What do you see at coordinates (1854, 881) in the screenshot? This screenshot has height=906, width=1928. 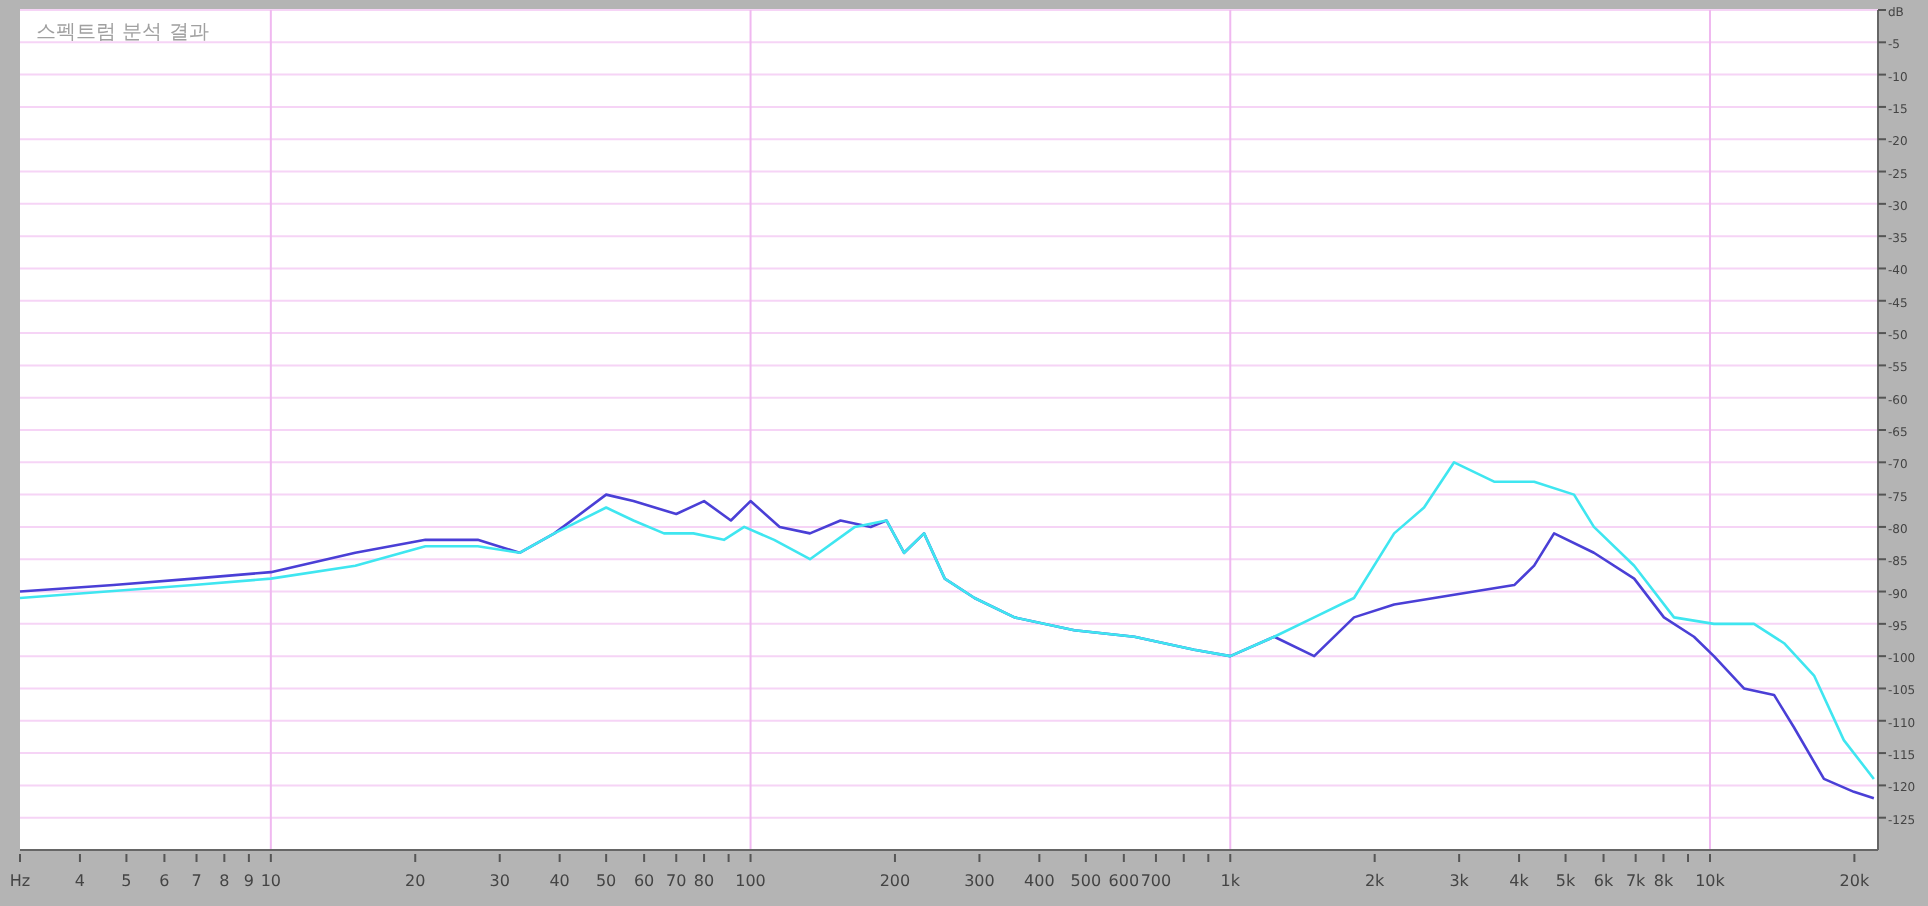 I see `x-tick-label: 20k` at bounding box center [1854, 881].